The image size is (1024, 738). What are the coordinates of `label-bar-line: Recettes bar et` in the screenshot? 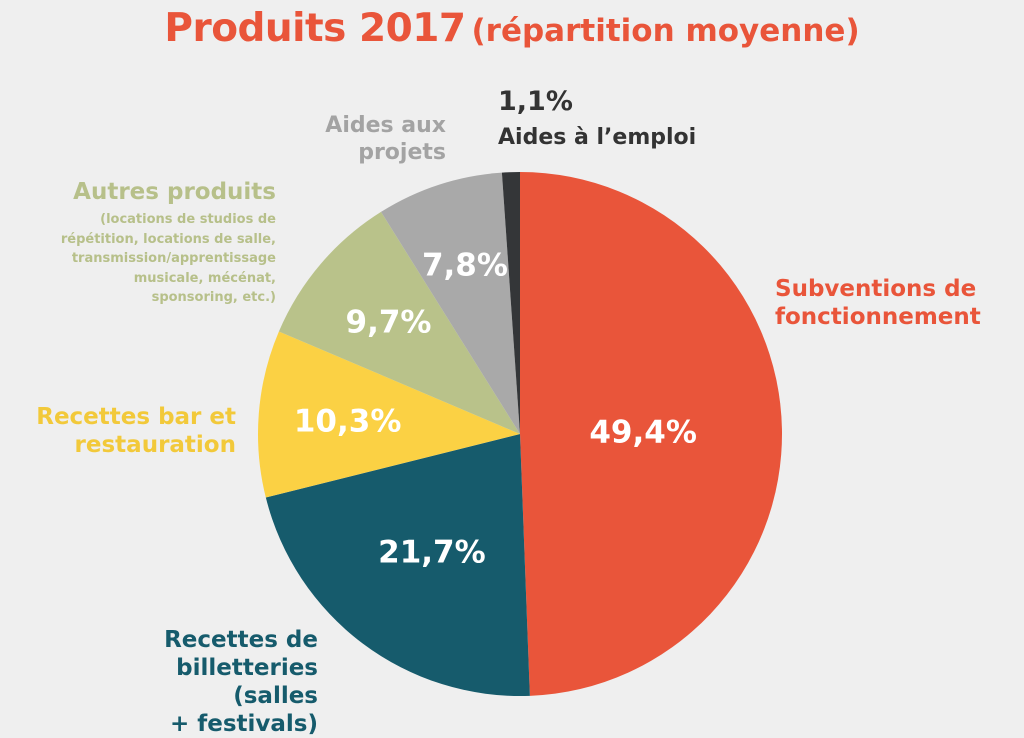 It's located at (136, 417).